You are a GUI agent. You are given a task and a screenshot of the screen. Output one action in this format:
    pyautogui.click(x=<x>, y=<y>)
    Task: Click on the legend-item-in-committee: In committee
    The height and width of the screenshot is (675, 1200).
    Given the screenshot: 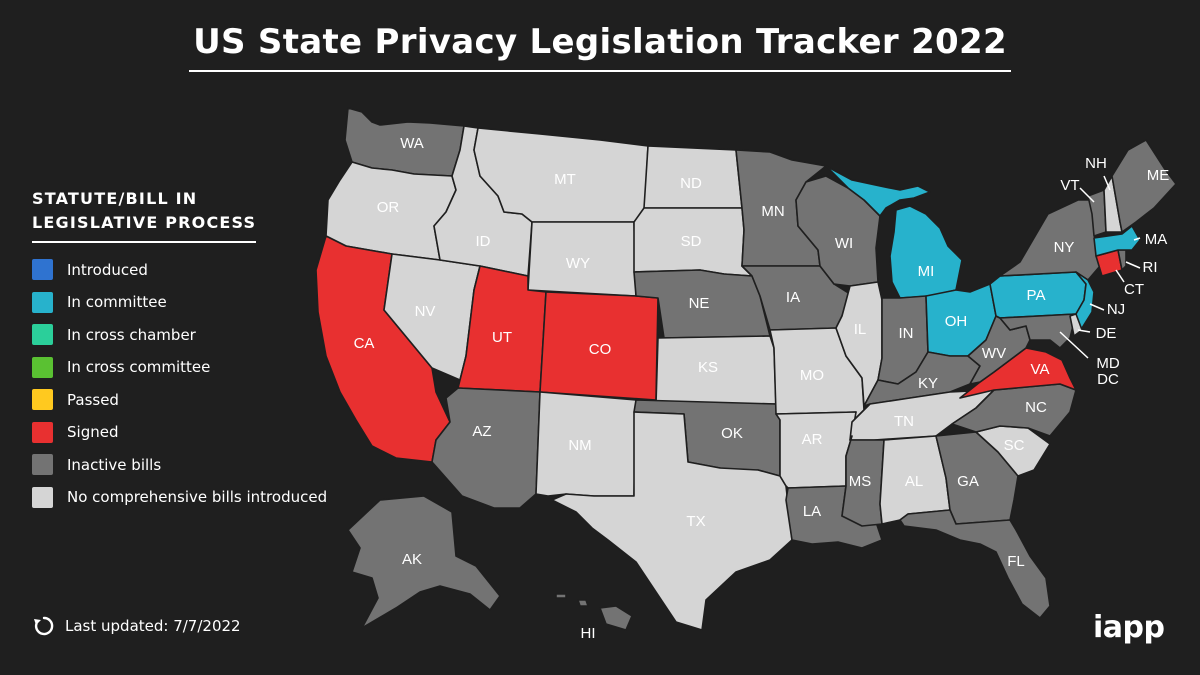 What is the action you would take?
    pyautogui.click(x=182, y=302)
    